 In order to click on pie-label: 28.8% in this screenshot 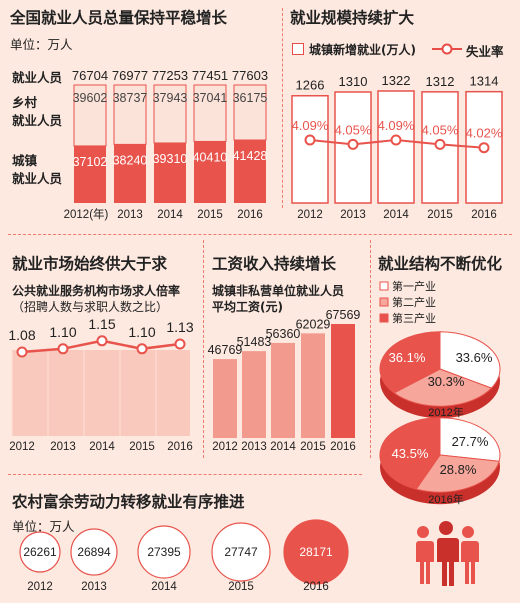, I will do `click(458, 469)`.